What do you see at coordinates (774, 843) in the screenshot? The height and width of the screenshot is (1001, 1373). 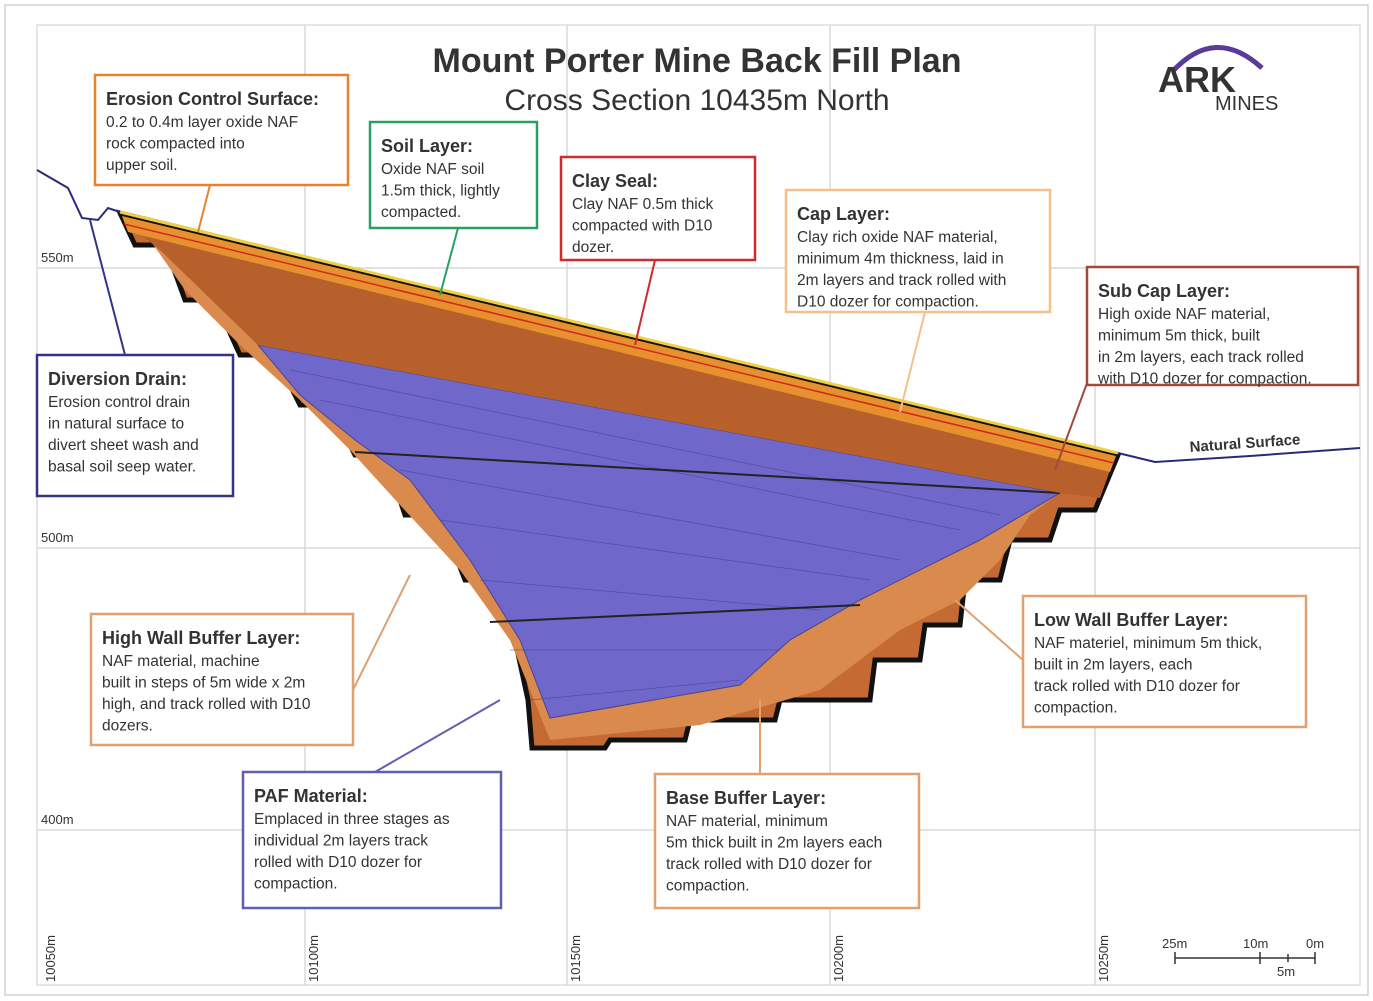 I see `callout-line: 5m thick built in 2m layers each` at bounding box center [774, 843].